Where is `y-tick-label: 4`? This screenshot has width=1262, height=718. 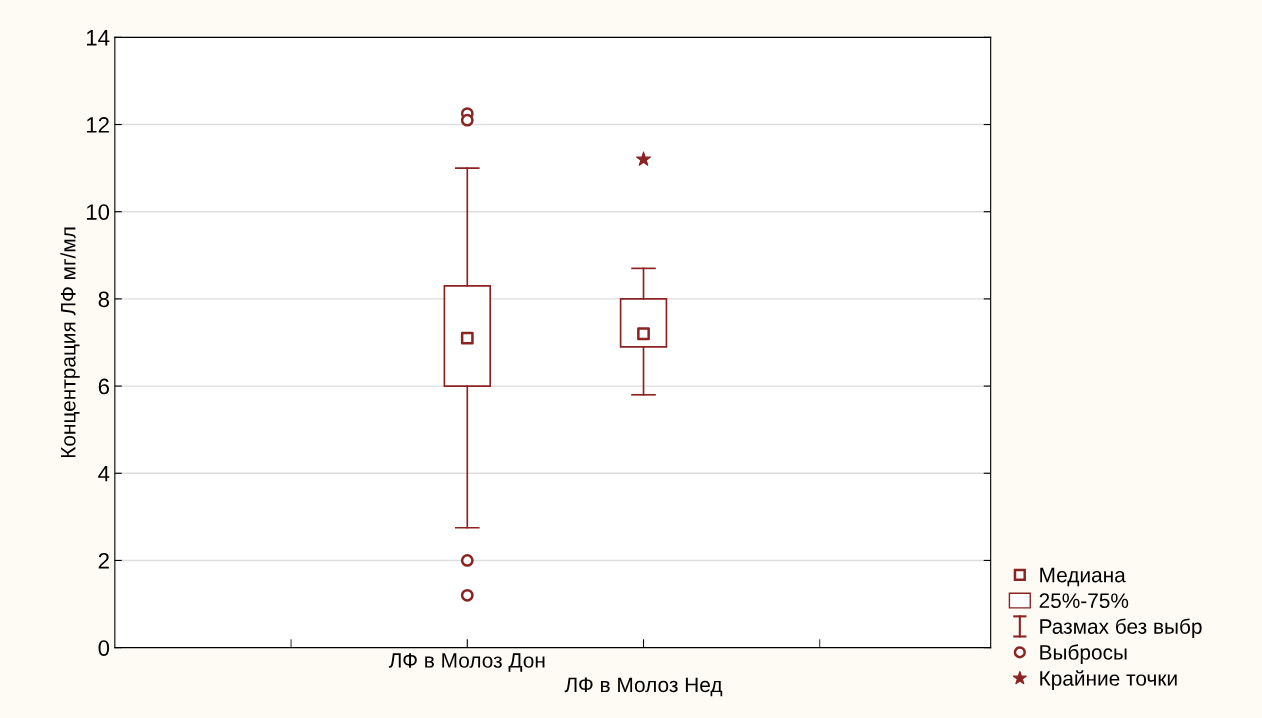
y-tick-label: 4 is located at coordinates (104, 474).